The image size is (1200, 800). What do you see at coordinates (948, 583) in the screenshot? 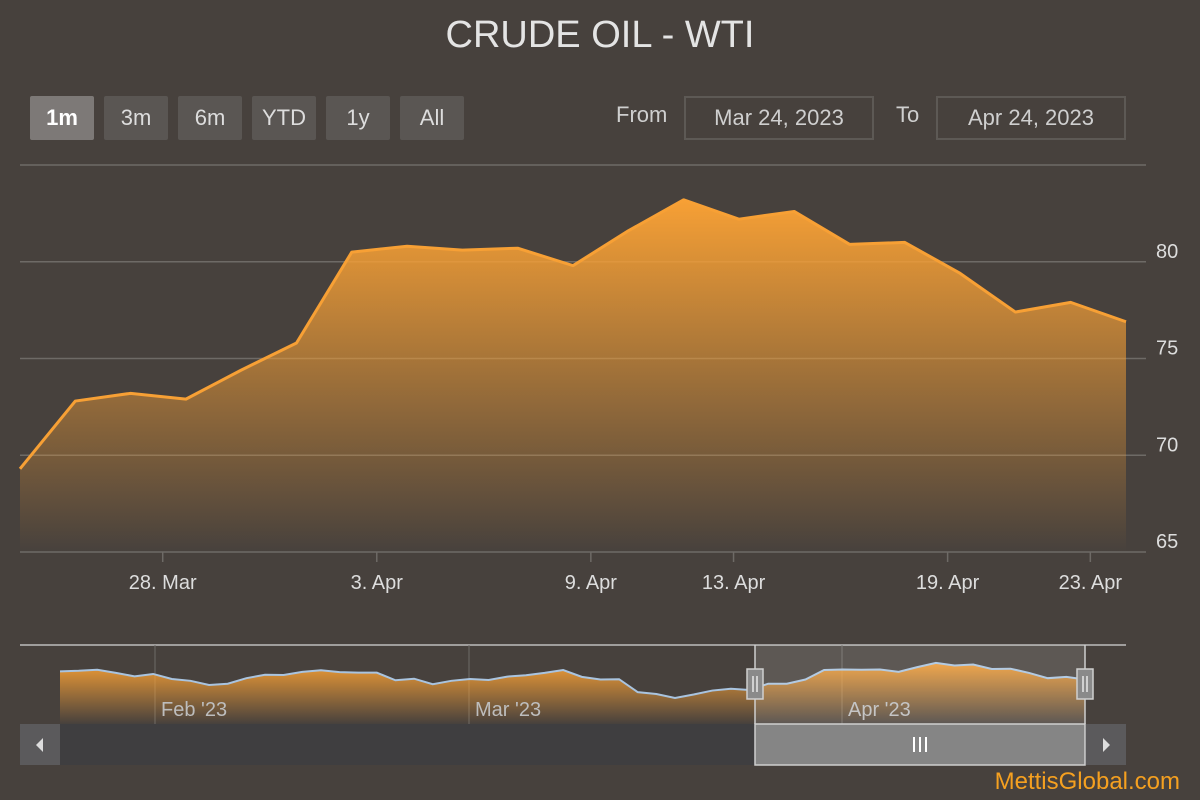
I see `x-tick-label: 19. Apr` at bounding box center [948, 583].